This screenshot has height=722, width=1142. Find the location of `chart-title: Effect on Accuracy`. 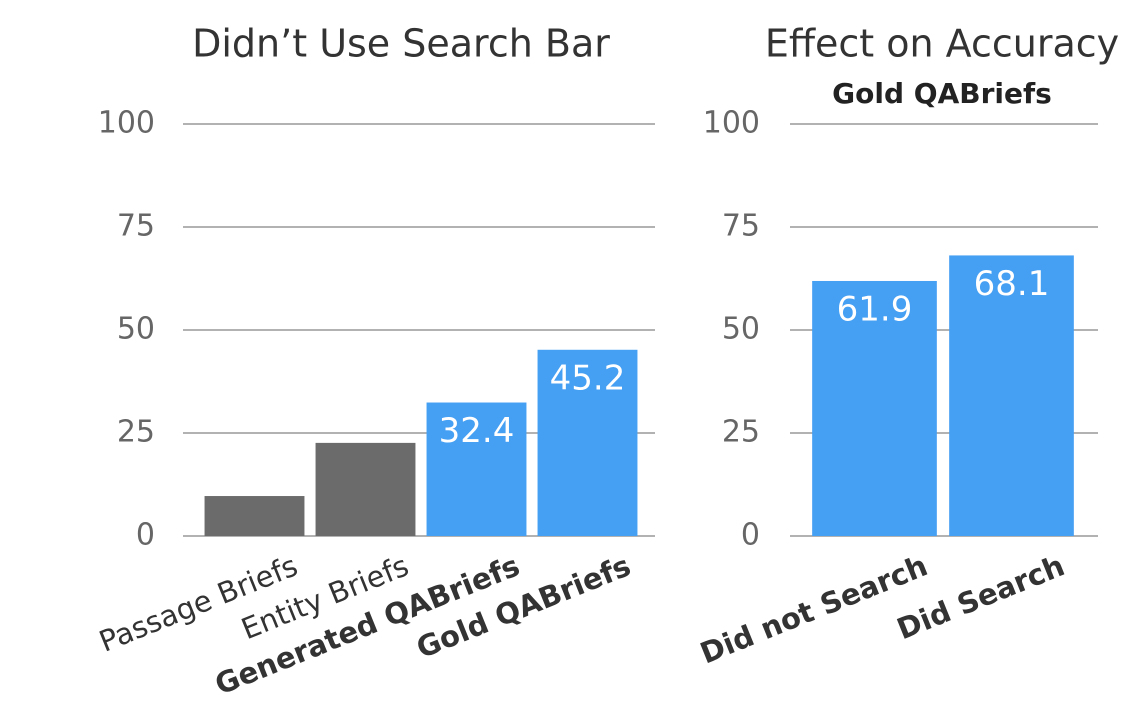

chart-title: Effect on Accuracy is located at coordinates (942, 44).